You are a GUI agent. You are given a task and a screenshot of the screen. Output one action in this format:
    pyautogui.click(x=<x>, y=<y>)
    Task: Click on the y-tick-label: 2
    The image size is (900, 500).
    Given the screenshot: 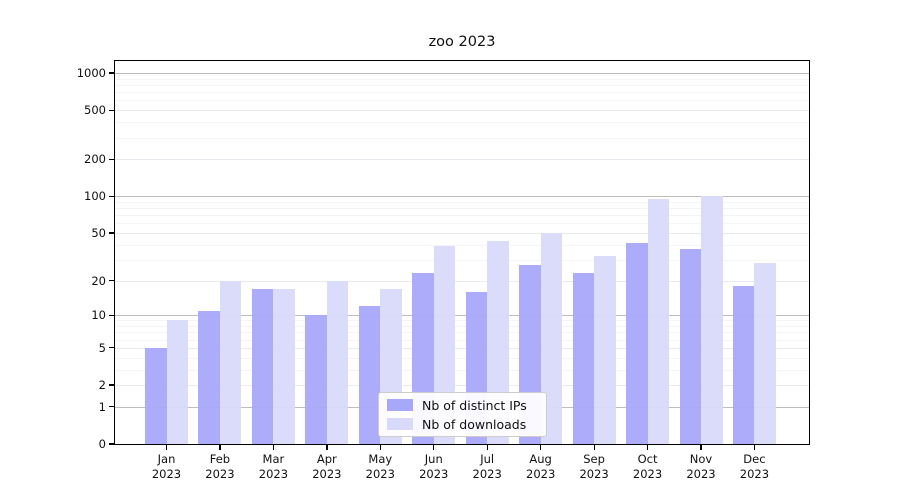 What is the action you would take?
    pyautogui.click(x=102, y=385)
    